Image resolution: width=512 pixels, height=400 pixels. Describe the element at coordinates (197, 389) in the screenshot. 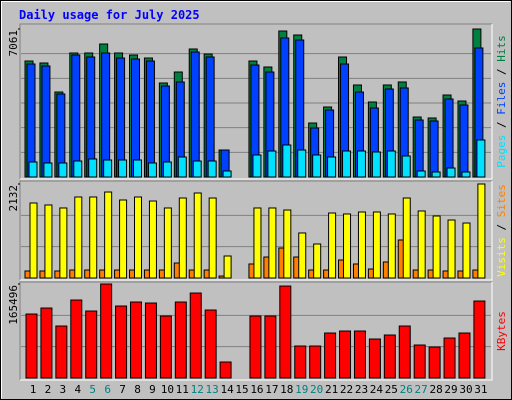

I see `x-tick-label: 12` at that location.